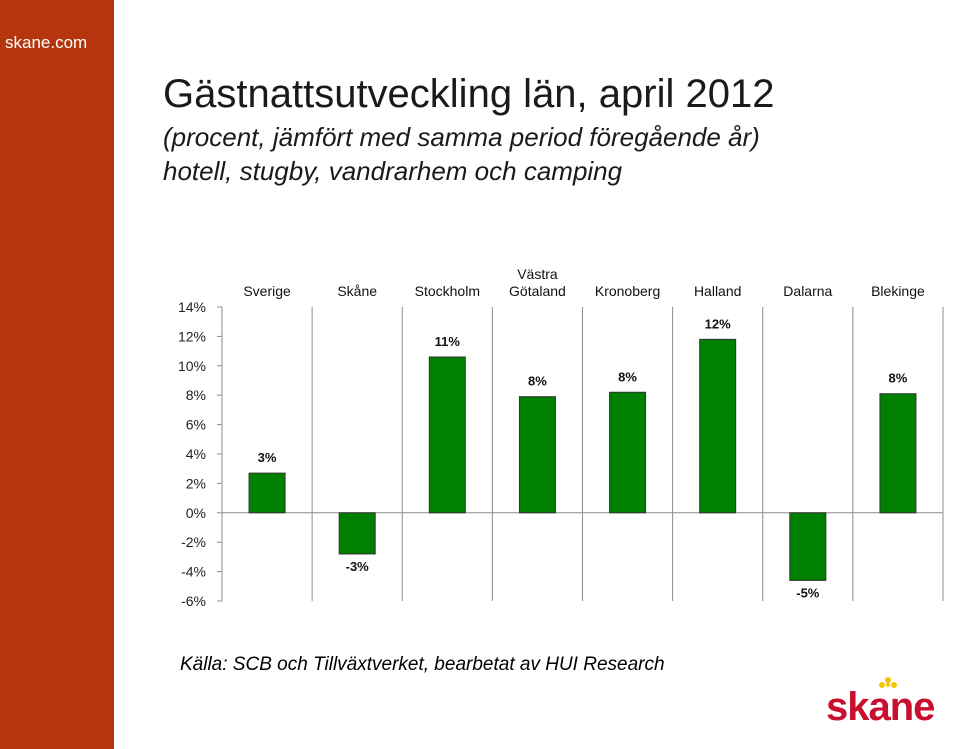 The height and width of the screenshot is (749, 959). I want to click on data-label: -3%, so click(358, 566).